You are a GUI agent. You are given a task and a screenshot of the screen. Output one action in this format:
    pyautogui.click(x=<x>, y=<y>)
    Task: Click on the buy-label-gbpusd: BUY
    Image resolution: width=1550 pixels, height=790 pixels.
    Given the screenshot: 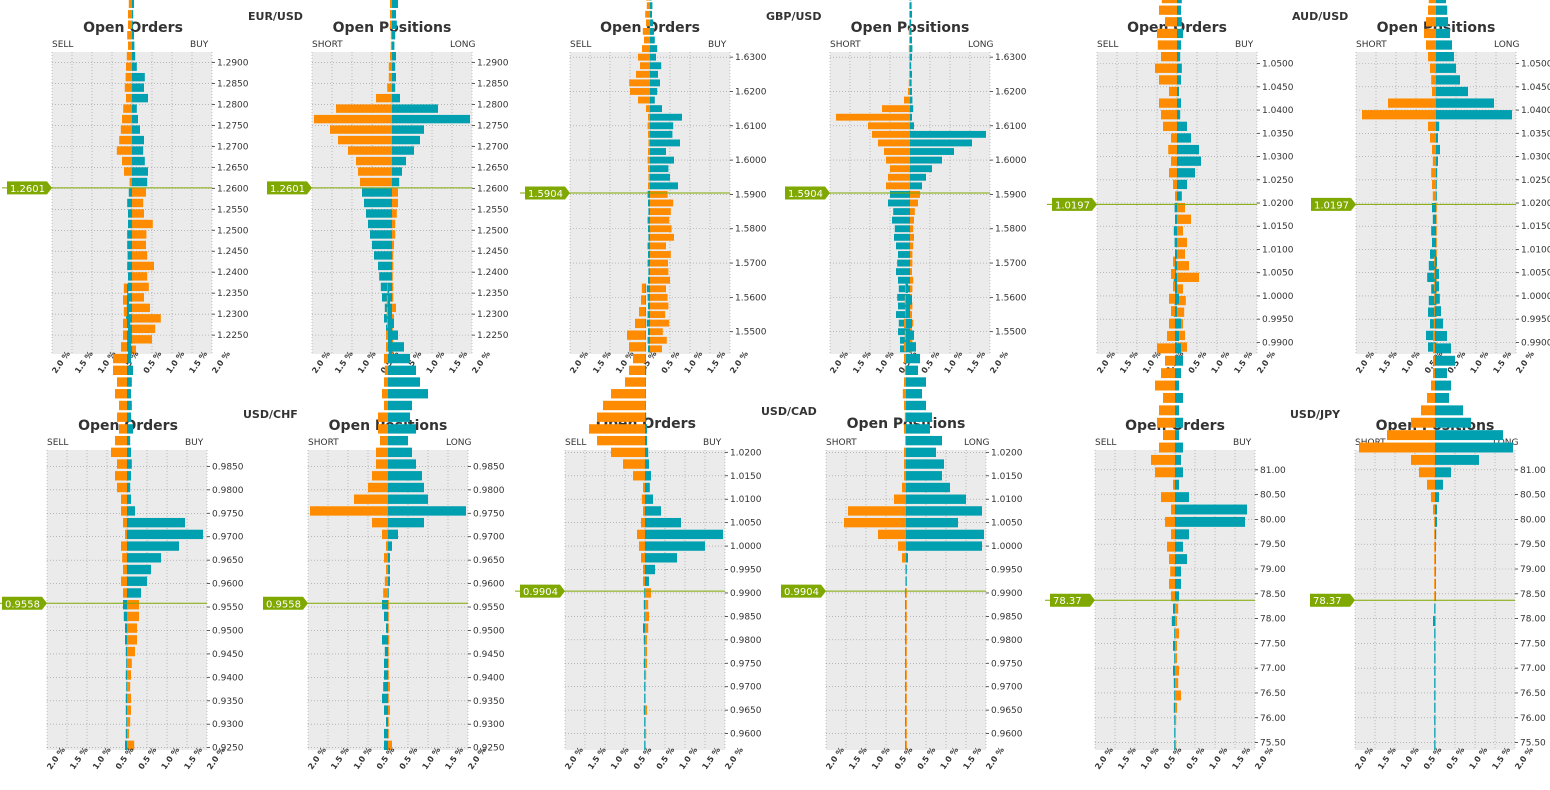 What is the action you would take?
    pyautogui.click(x=717, y=45)
    